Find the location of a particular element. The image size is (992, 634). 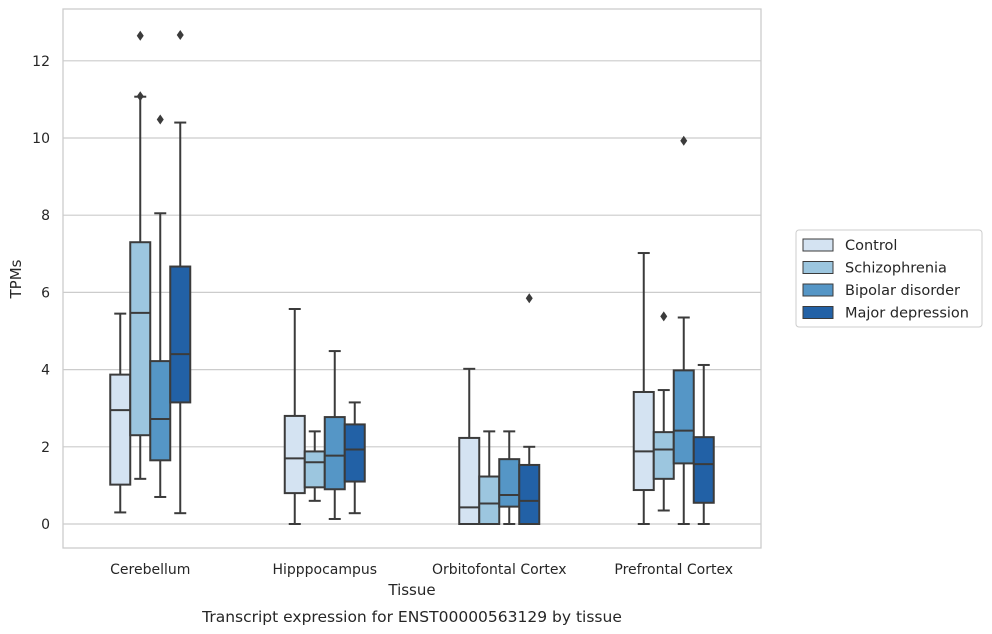

legend-label: Bipolar disorder is located at coordinates (902, 291).